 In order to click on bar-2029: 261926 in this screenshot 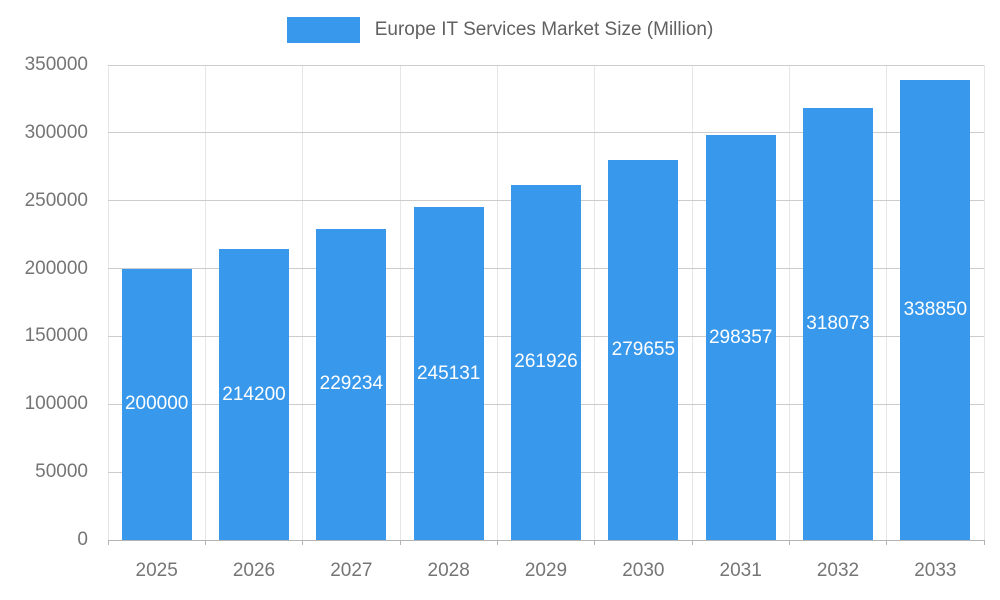, I will do `click(546, 362)`.